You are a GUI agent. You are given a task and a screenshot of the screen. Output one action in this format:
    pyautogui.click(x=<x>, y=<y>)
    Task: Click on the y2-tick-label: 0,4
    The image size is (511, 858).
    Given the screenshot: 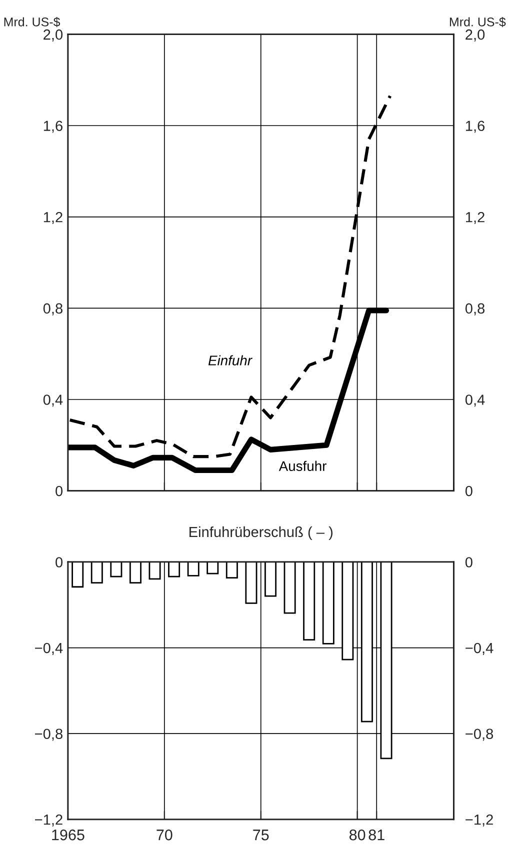 What is the action you would take?
    pyautogui.click(x=475, y=400)
    